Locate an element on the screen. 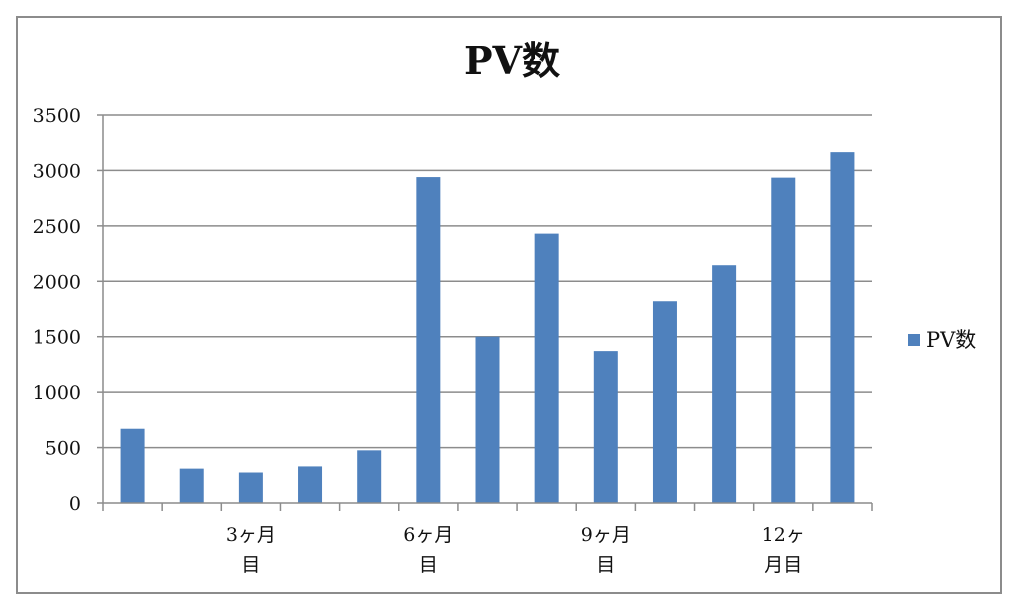 The width and height of the screenshot is (1024, 610). y-tick-label: 0 is located at coordinates (75, 504).